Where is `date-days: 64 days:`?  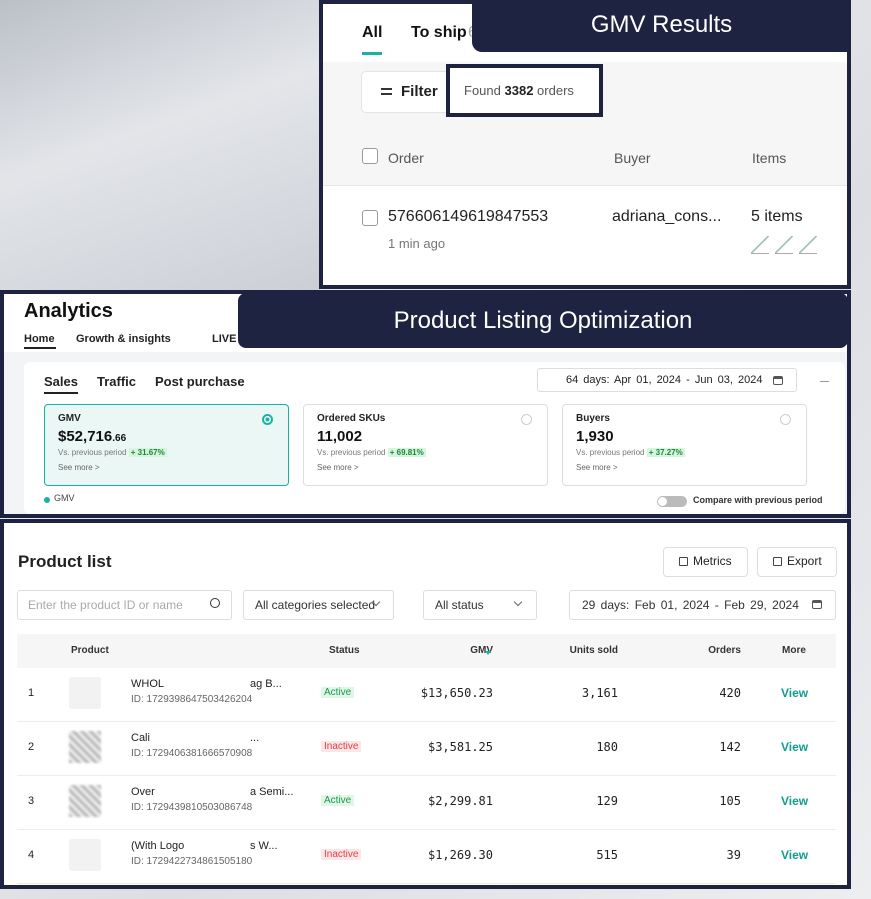
date-days: 64 days: is located at coordinates (588, 380).